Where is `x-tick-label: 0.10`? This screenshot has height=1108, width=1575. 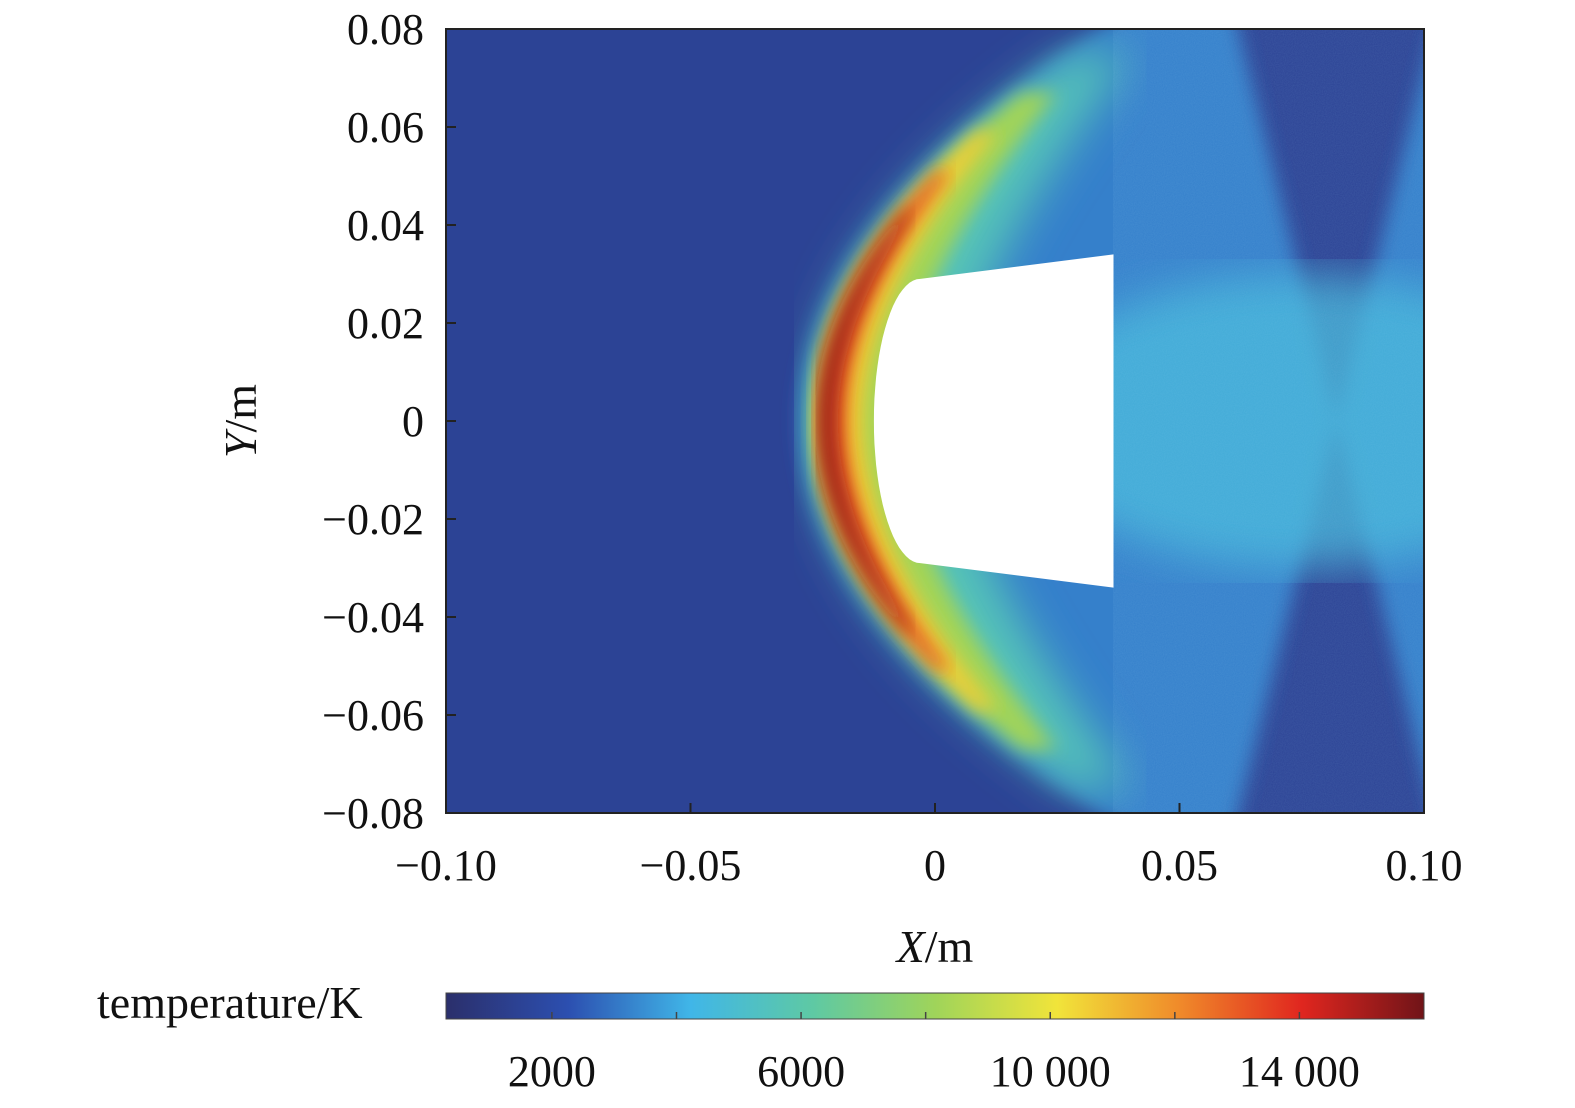 x-tick-label: 0.10 is located at coordinates (1424, 865).